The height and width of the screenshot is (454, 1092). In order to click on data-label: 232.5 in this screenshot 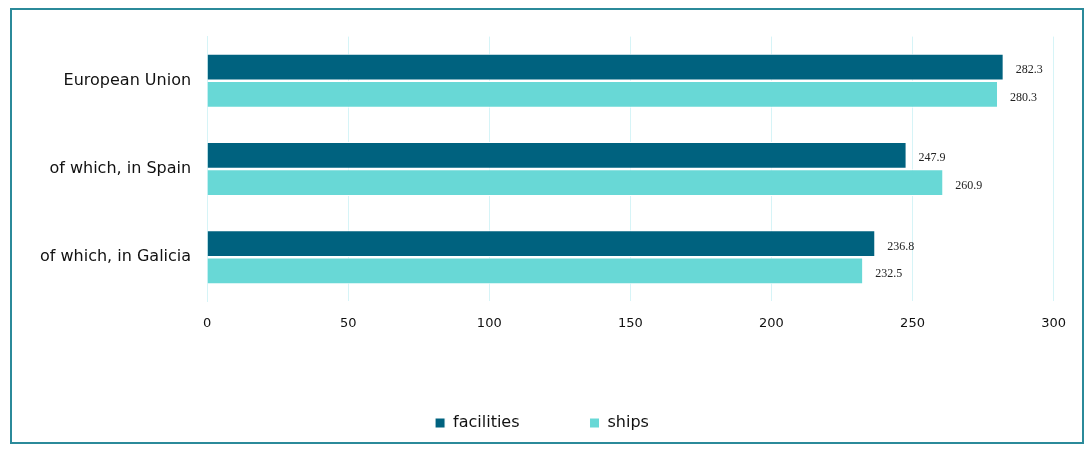, I will do `click(889, 273)`.